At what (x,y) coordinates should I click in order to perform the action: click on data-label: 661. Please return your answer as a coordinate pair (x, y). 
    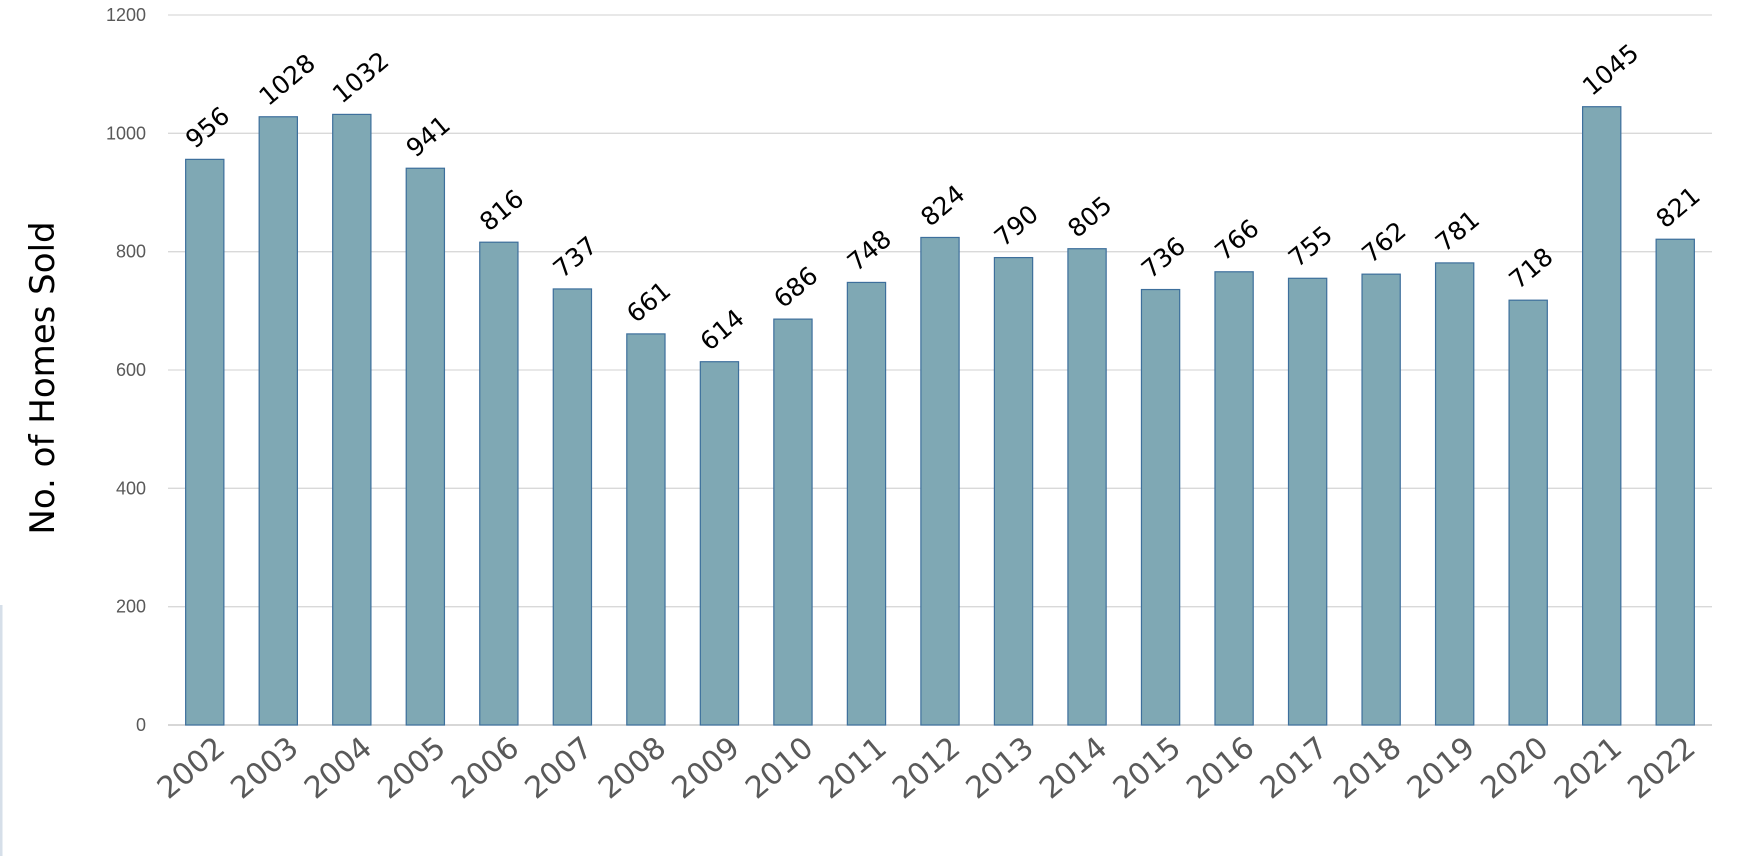
    Looking at the image, I should click on (648, 302).